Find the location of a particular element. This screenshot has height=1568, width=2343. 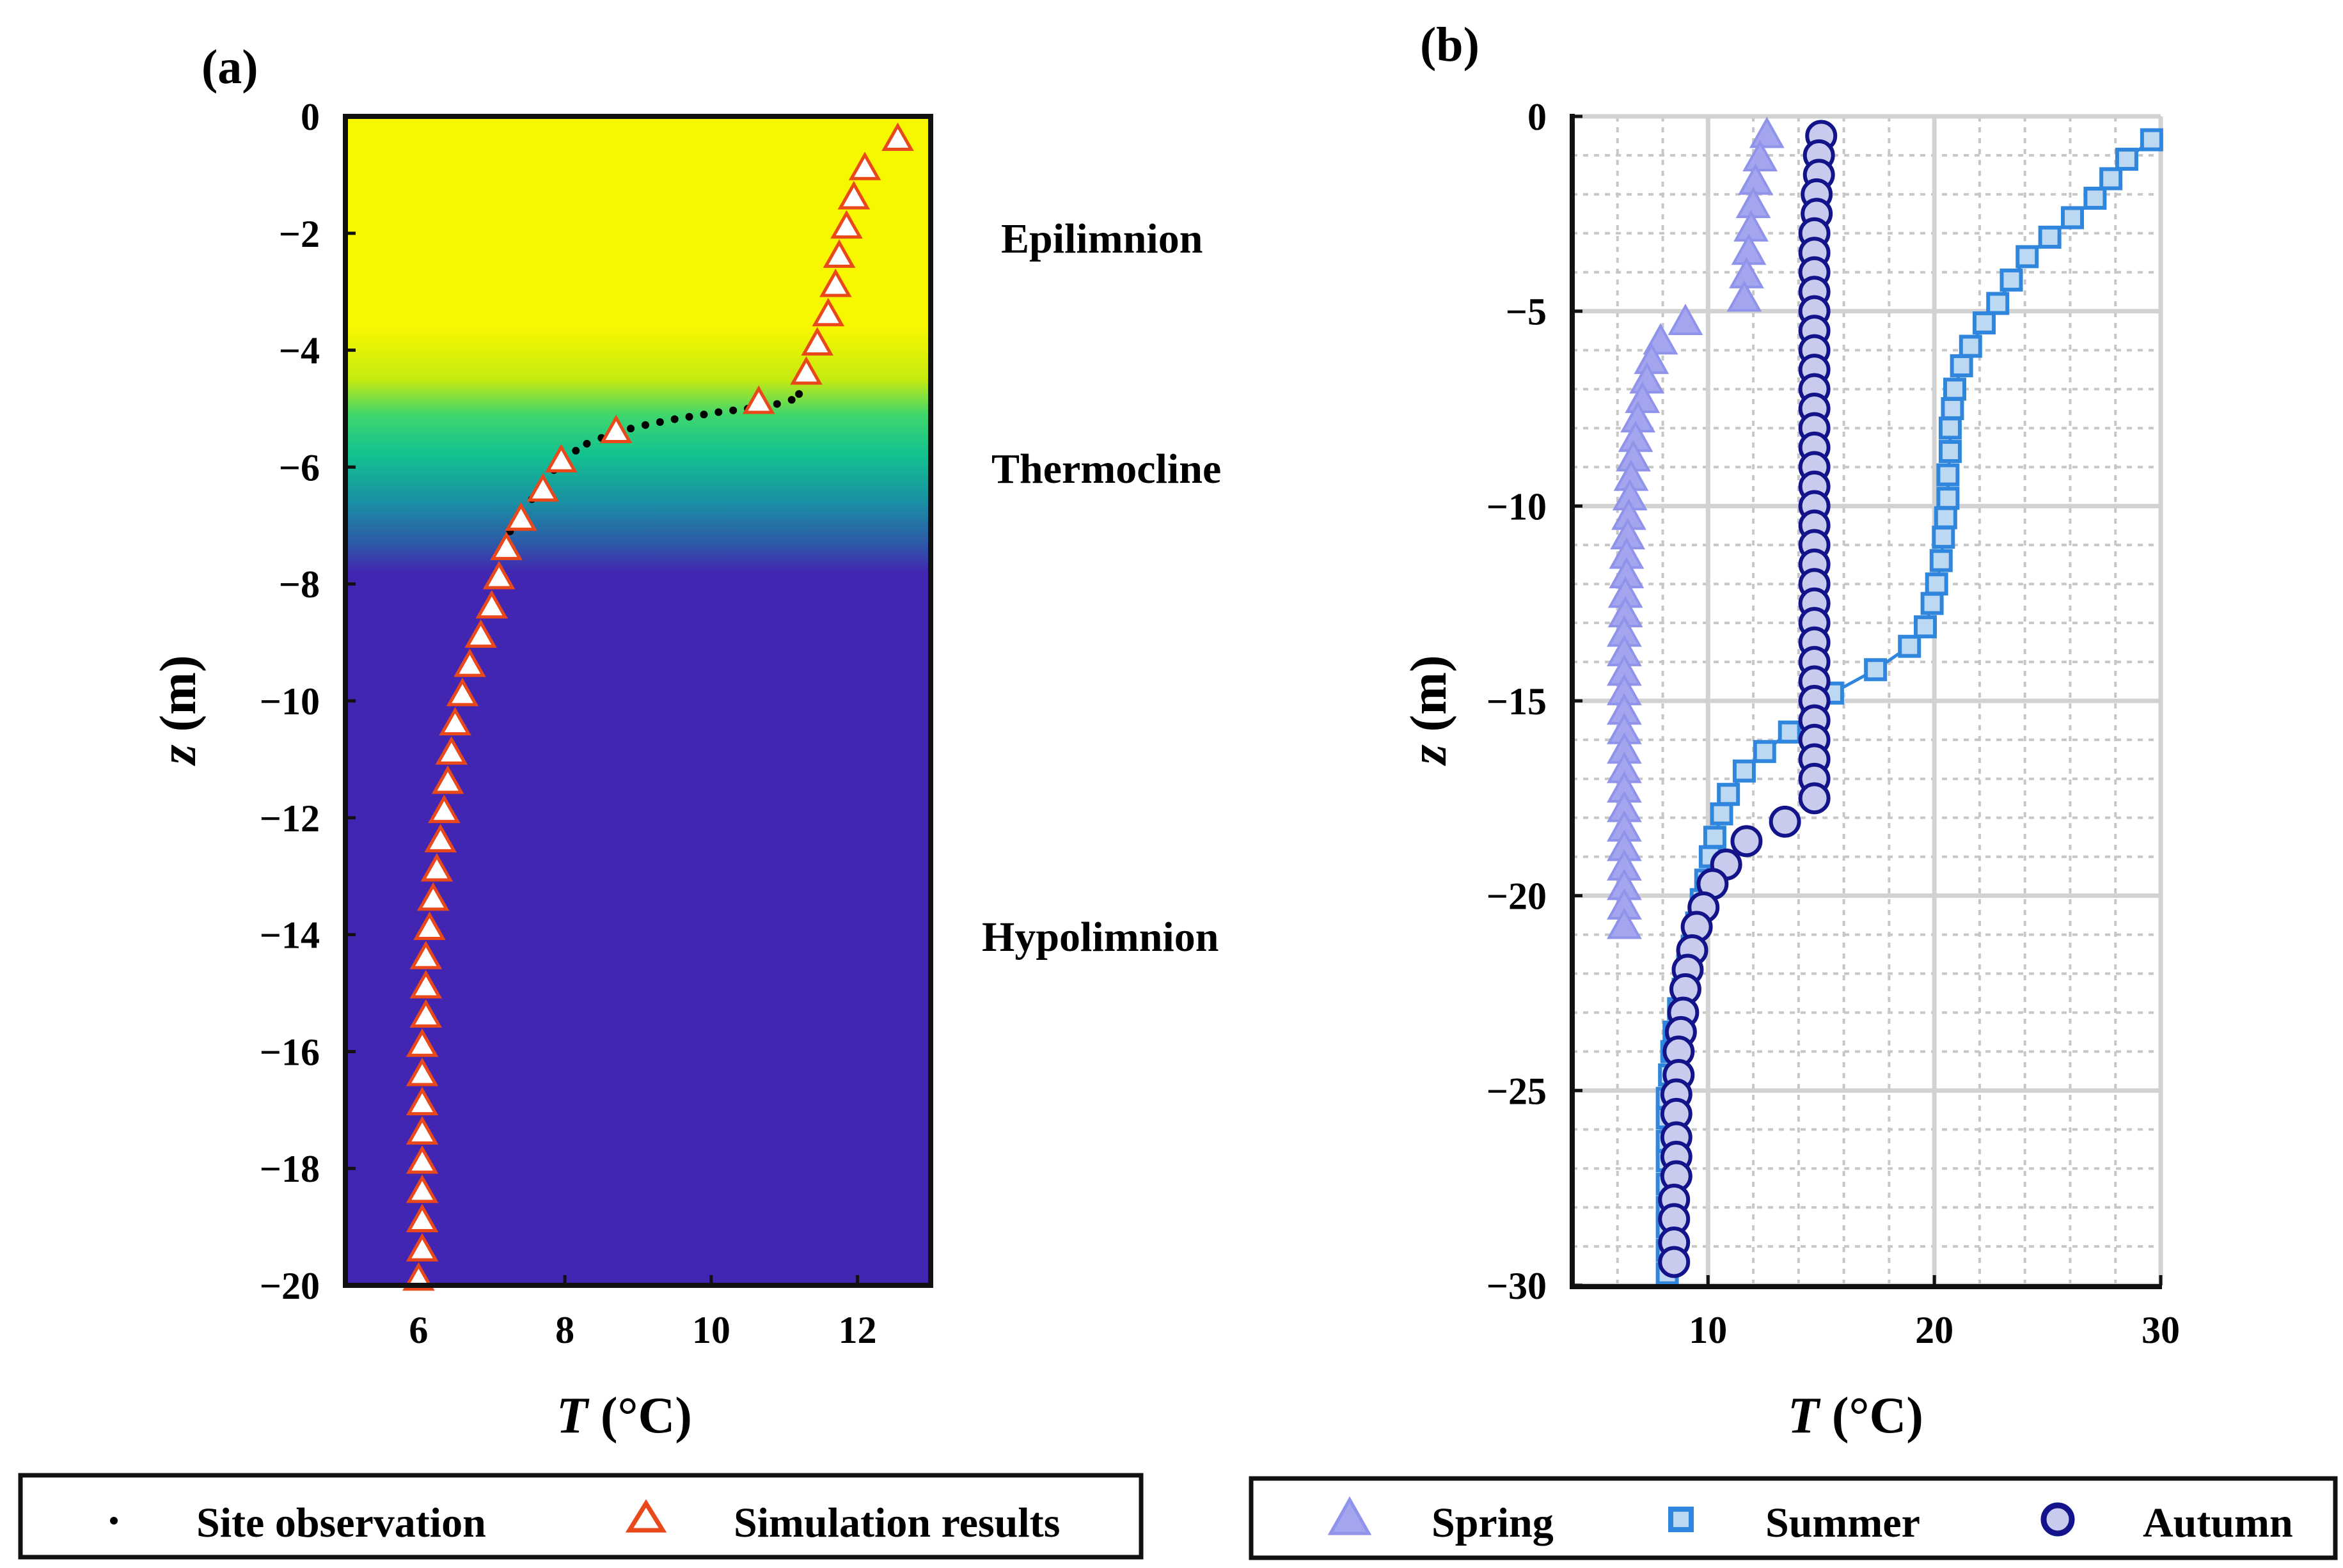

panel-a-y-tick-label: −10 is located at coordinates (290, 701).